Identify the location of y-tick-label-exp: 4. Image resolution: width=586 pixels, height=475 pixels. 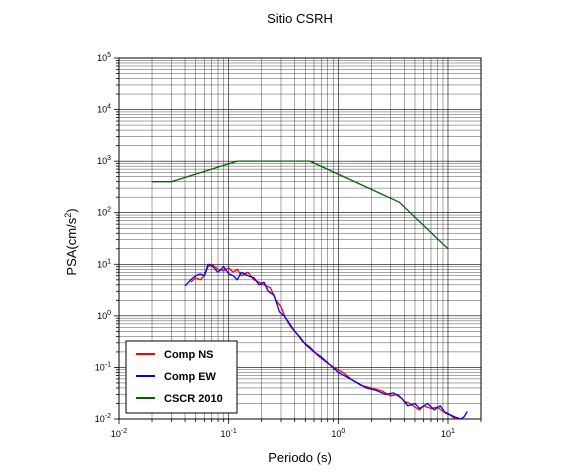
(109, 107).